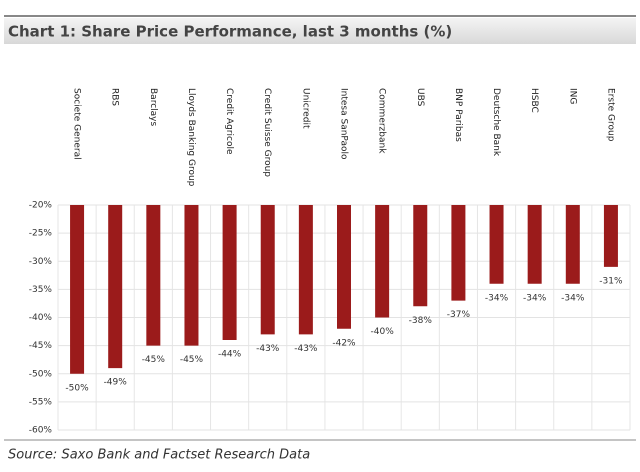 This screenshot has height=472, width=640. What do you see at coordinates (191, 137) in the screenshot?
I see `x-tick-label: Lloyds Banking Group` at bounding box center [191, 137].